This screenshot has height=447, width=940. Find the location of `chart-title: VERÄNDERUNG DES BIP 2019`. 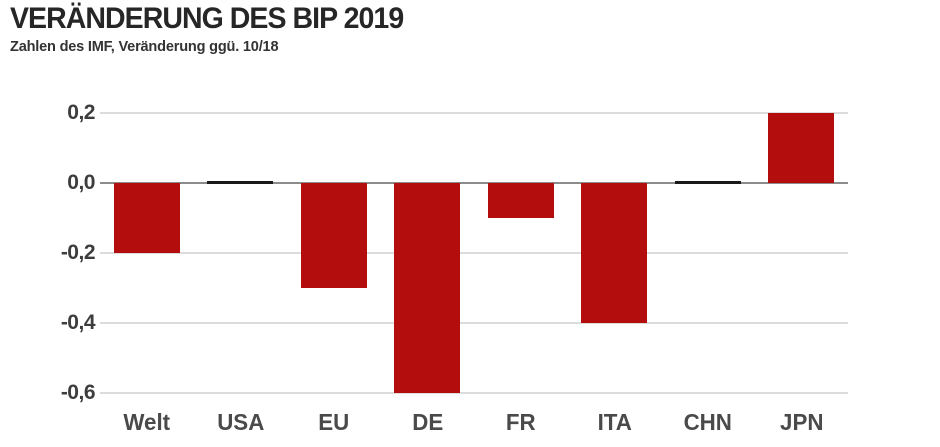

chart-title: VERÄNDERUNG DES BIP 2019 is located at coordinates (207, 18).